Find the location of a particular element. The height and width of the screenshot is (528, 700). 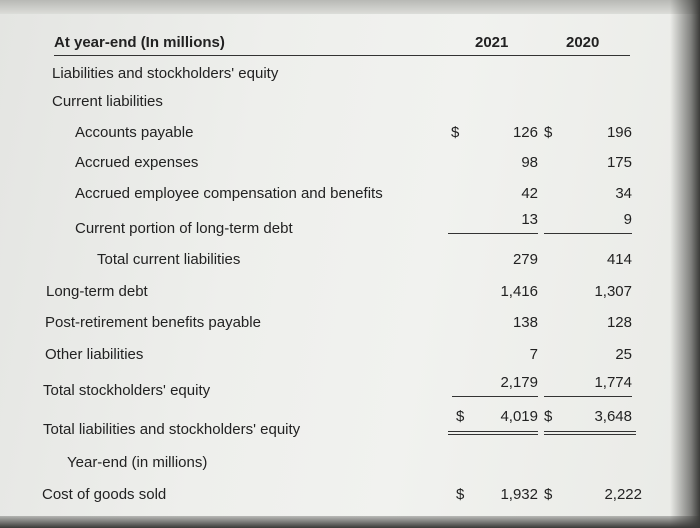

photo-bottom-shadow is located at coordinates (350, 522).